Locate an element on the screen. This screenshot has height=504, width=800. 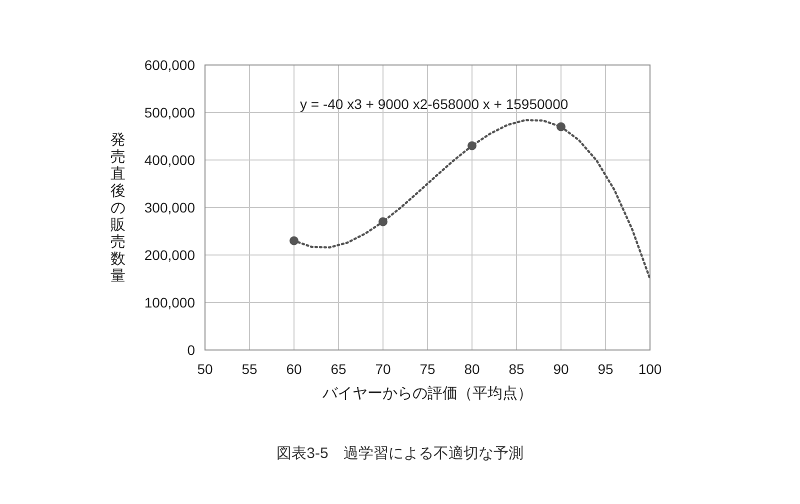
text: 発売直後の販売数量 is located at coordinates (118, 208).